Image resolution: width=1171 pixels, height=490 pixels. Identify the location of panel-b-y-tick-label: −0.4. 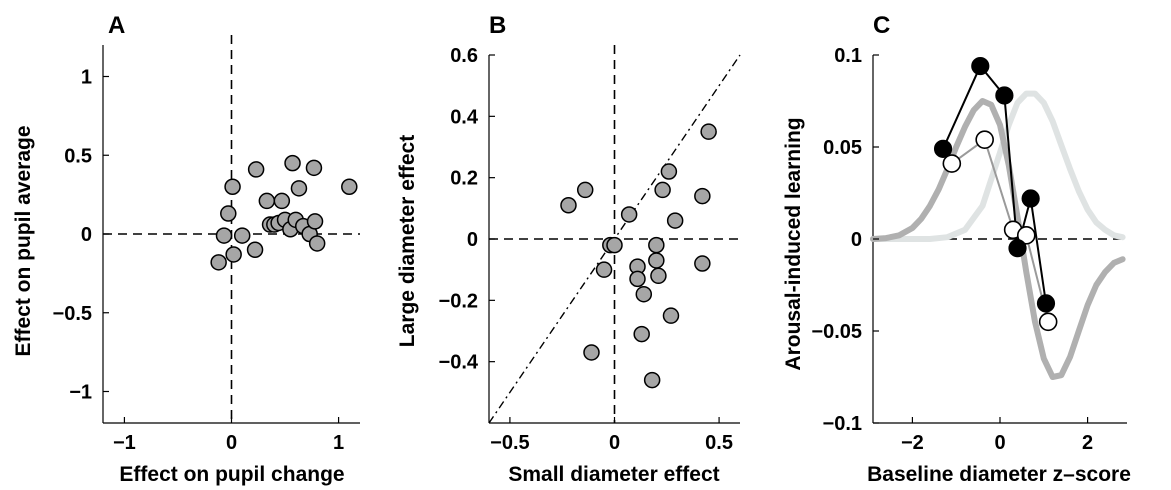
(459, 363).